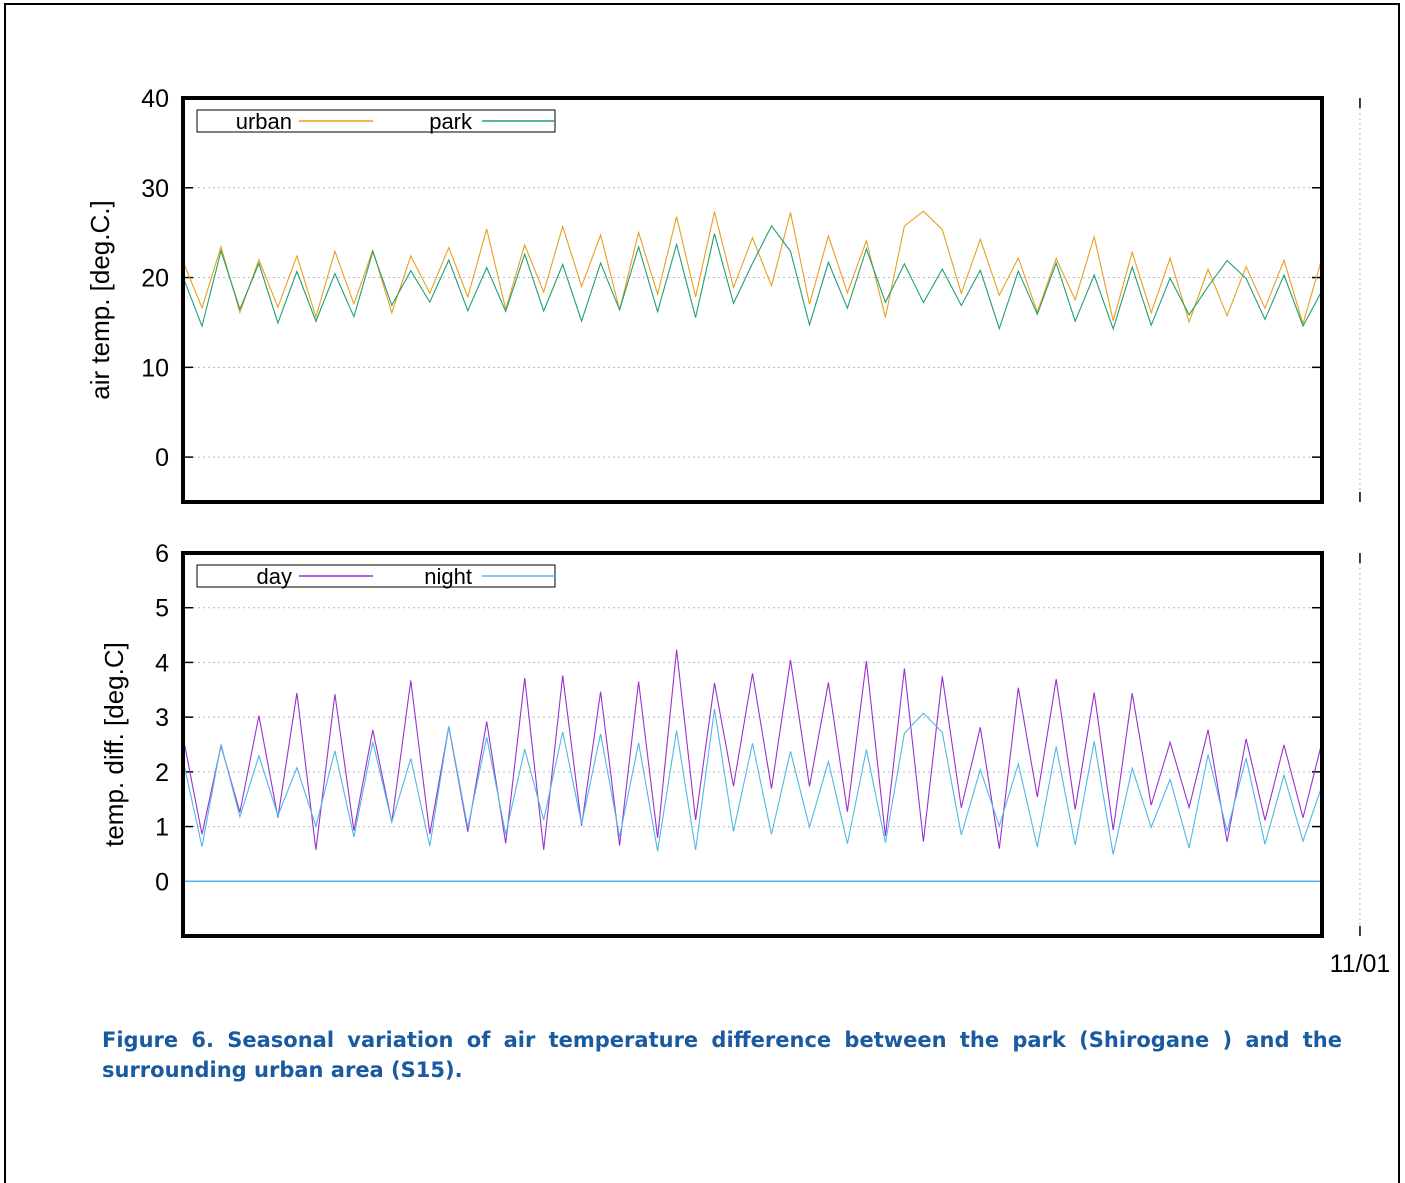  What do you see at coordinates (162, 609) in the screenshot?
I see `y-tick-label: 5` at bounding box center [162, 609].